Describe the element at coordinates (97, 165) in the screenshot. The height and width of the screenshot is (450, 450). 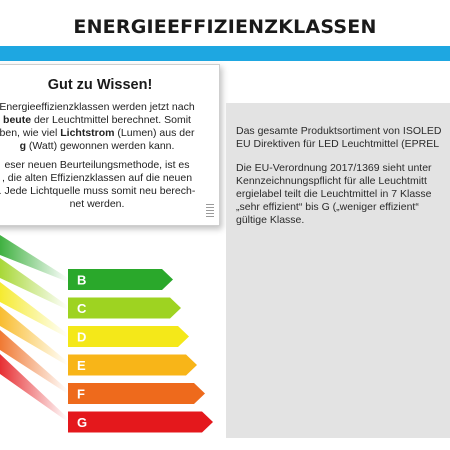
I see `info-line: eser neuen Beurteilungsmethode, ist es` at that location.